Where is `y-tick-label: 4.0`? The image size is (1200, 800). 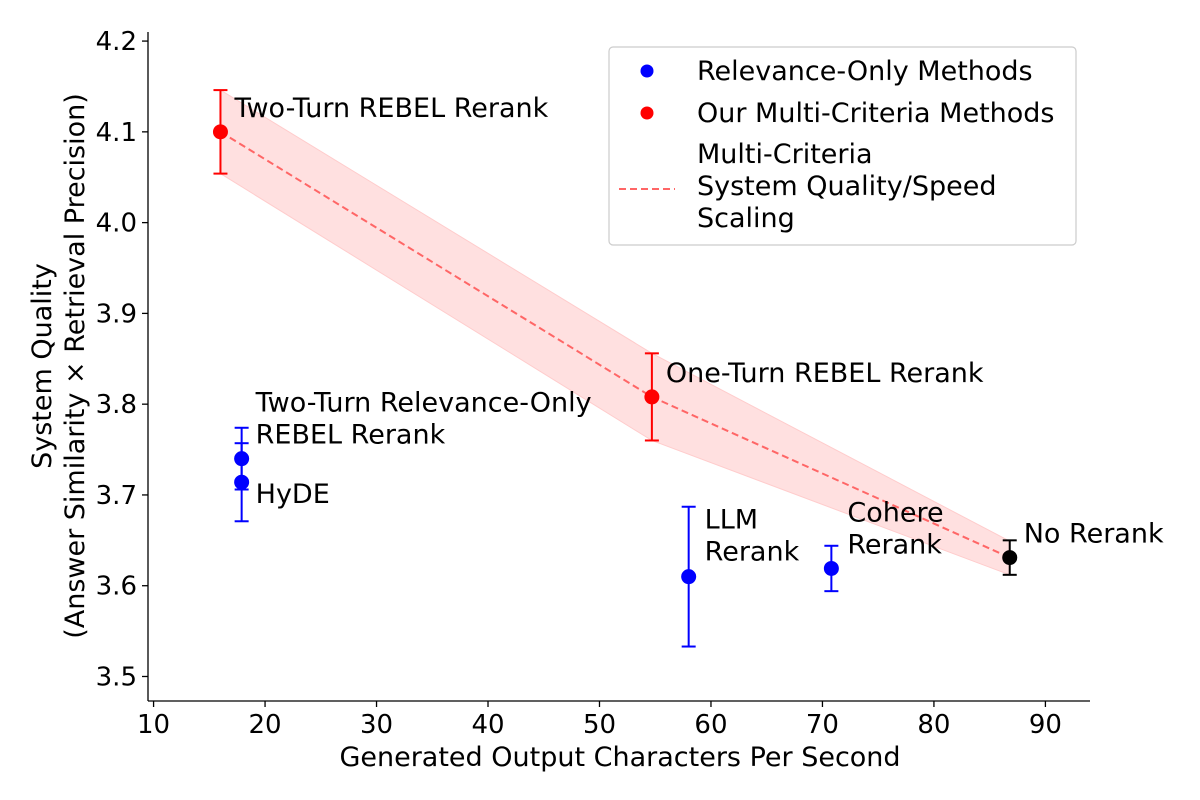
y-tick-label: 4.0 is located at coordinates (116, 224).